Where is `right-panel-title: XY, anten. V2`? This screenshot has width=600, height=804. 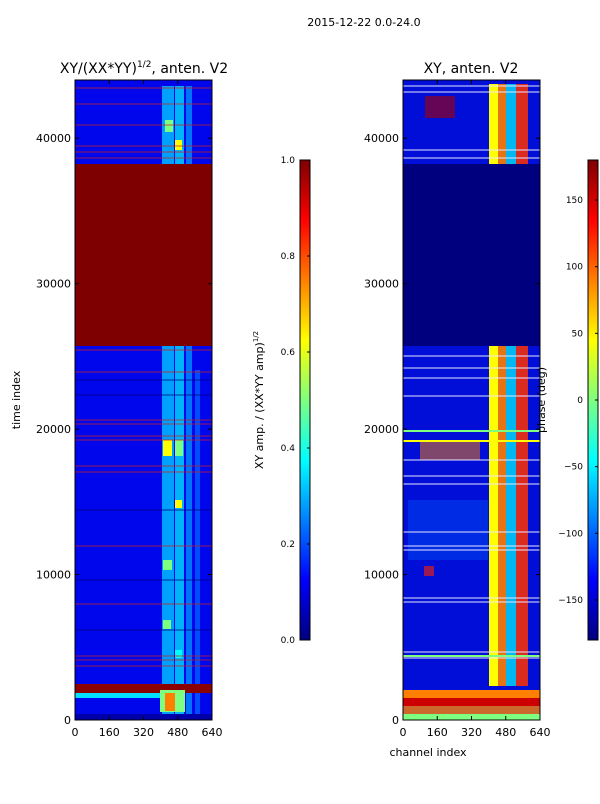
right-panel-title: XY, anten. V2 is located at coordinates (471, 69).